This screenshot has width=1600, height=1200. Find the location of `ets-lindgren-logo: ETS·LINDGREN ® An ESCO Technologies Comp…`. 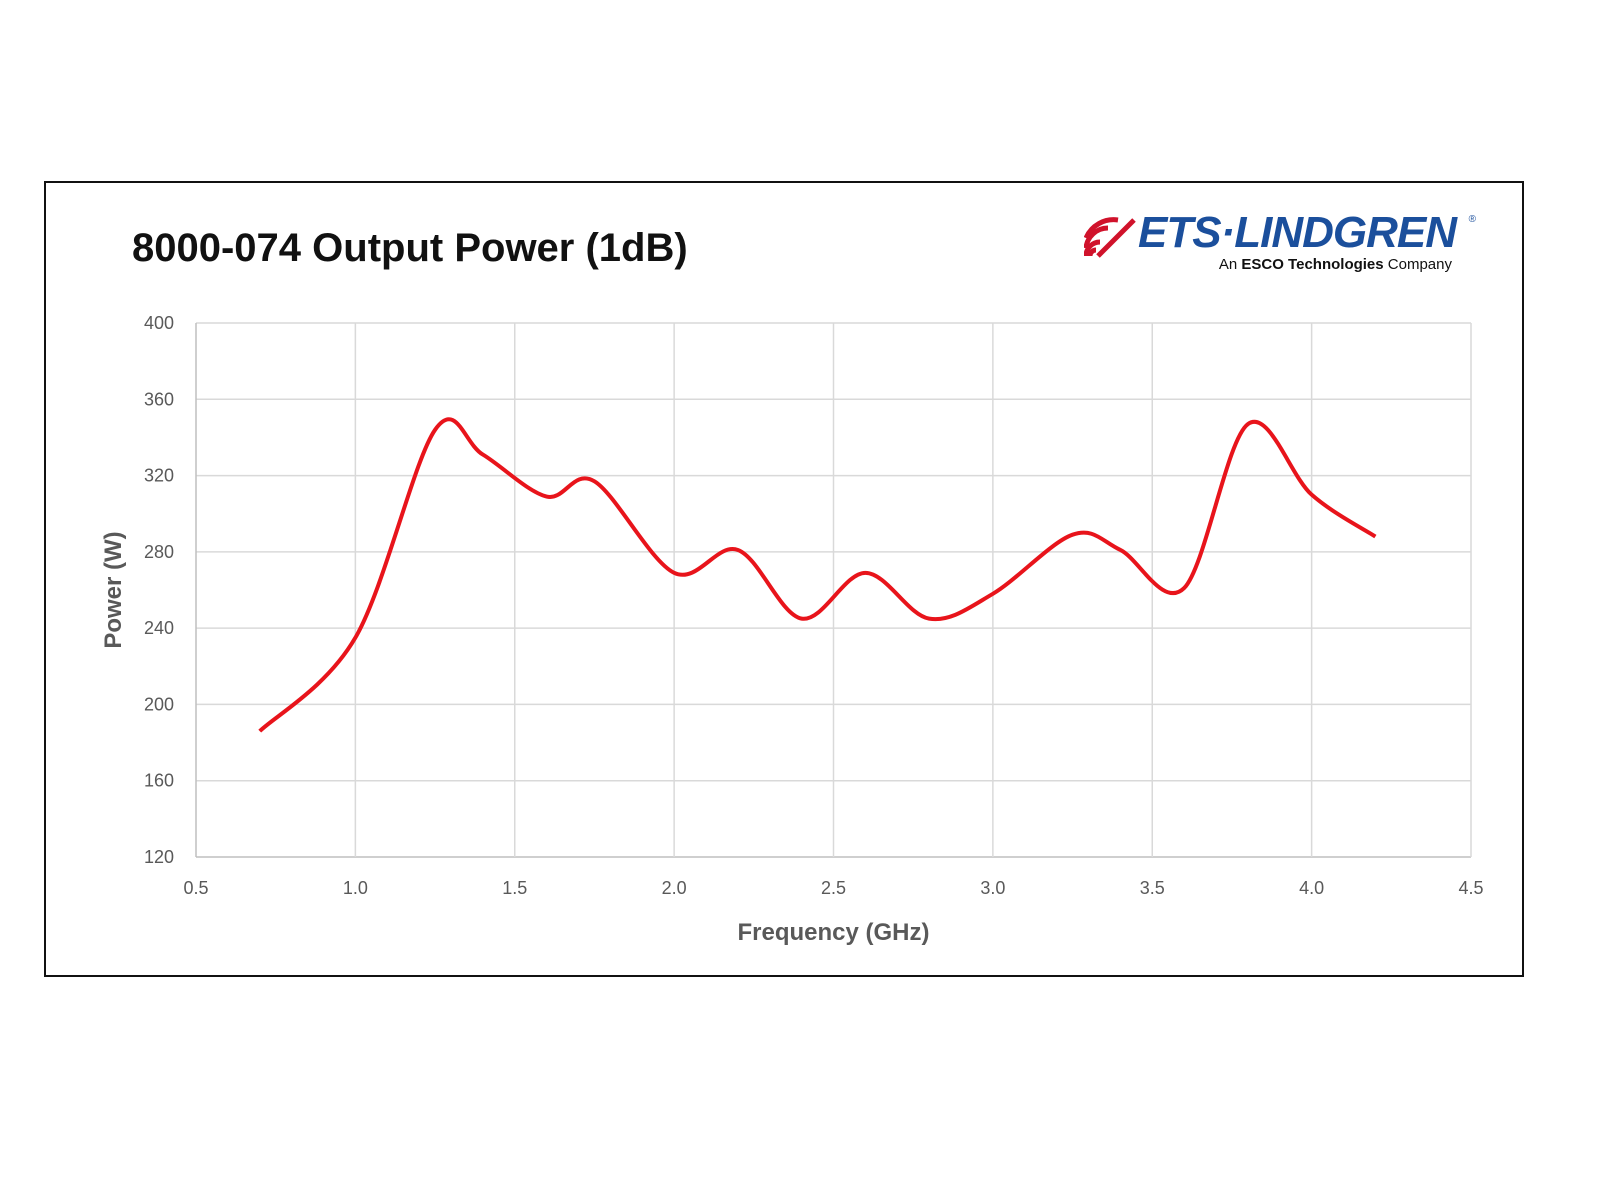

ets-lindgren-logo: ETS·LINDGREN ® An ESCO Technologies Comp… is located at coordinates (1280, 243).